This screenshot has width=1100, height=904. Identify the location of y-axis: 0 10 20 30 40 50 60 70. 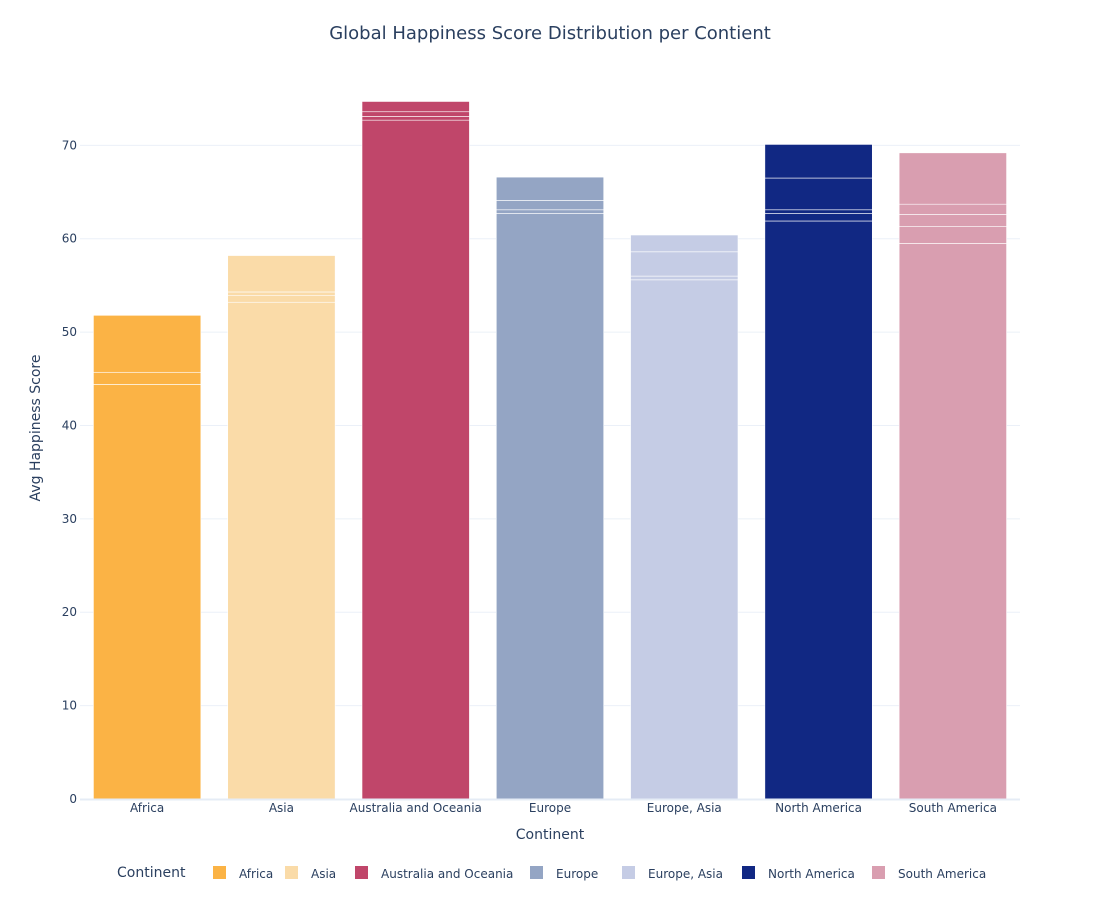
(69, 472).